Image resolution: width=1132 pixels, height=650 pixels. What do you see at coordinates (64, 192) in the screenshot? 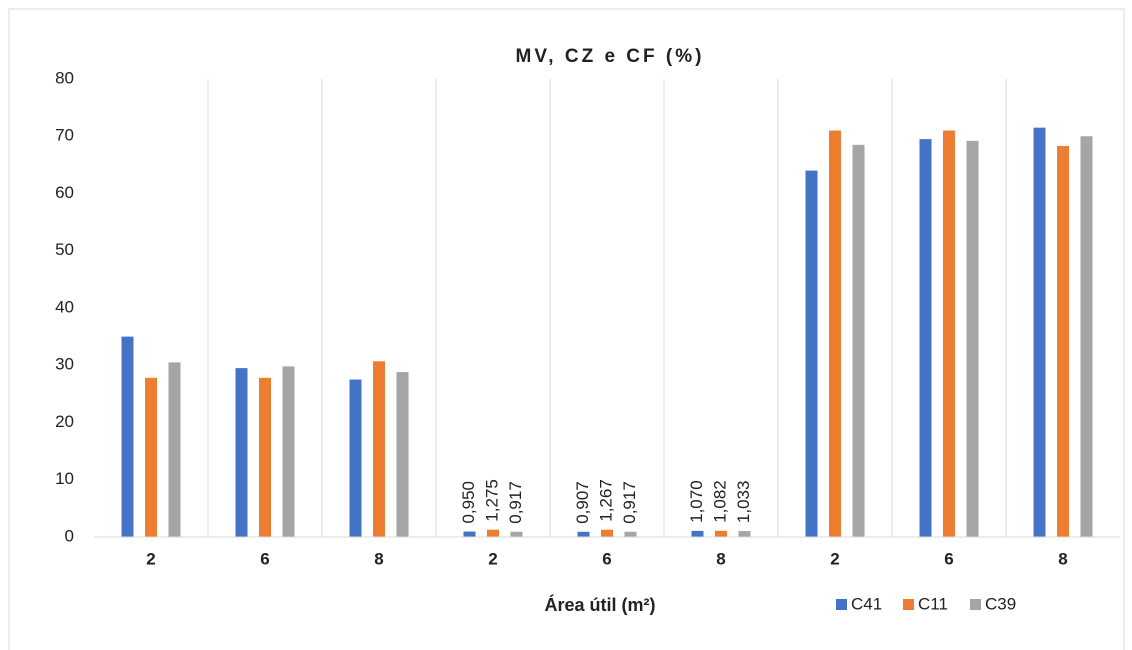
I see `y-tick-label: 60` at bounding box center [64, 192].